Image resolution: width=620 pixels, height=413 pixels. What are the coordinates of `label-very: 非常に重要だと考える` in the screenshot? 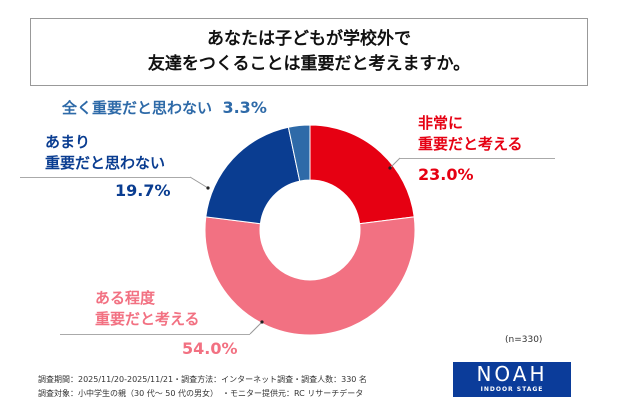 It's located at (470, 134).